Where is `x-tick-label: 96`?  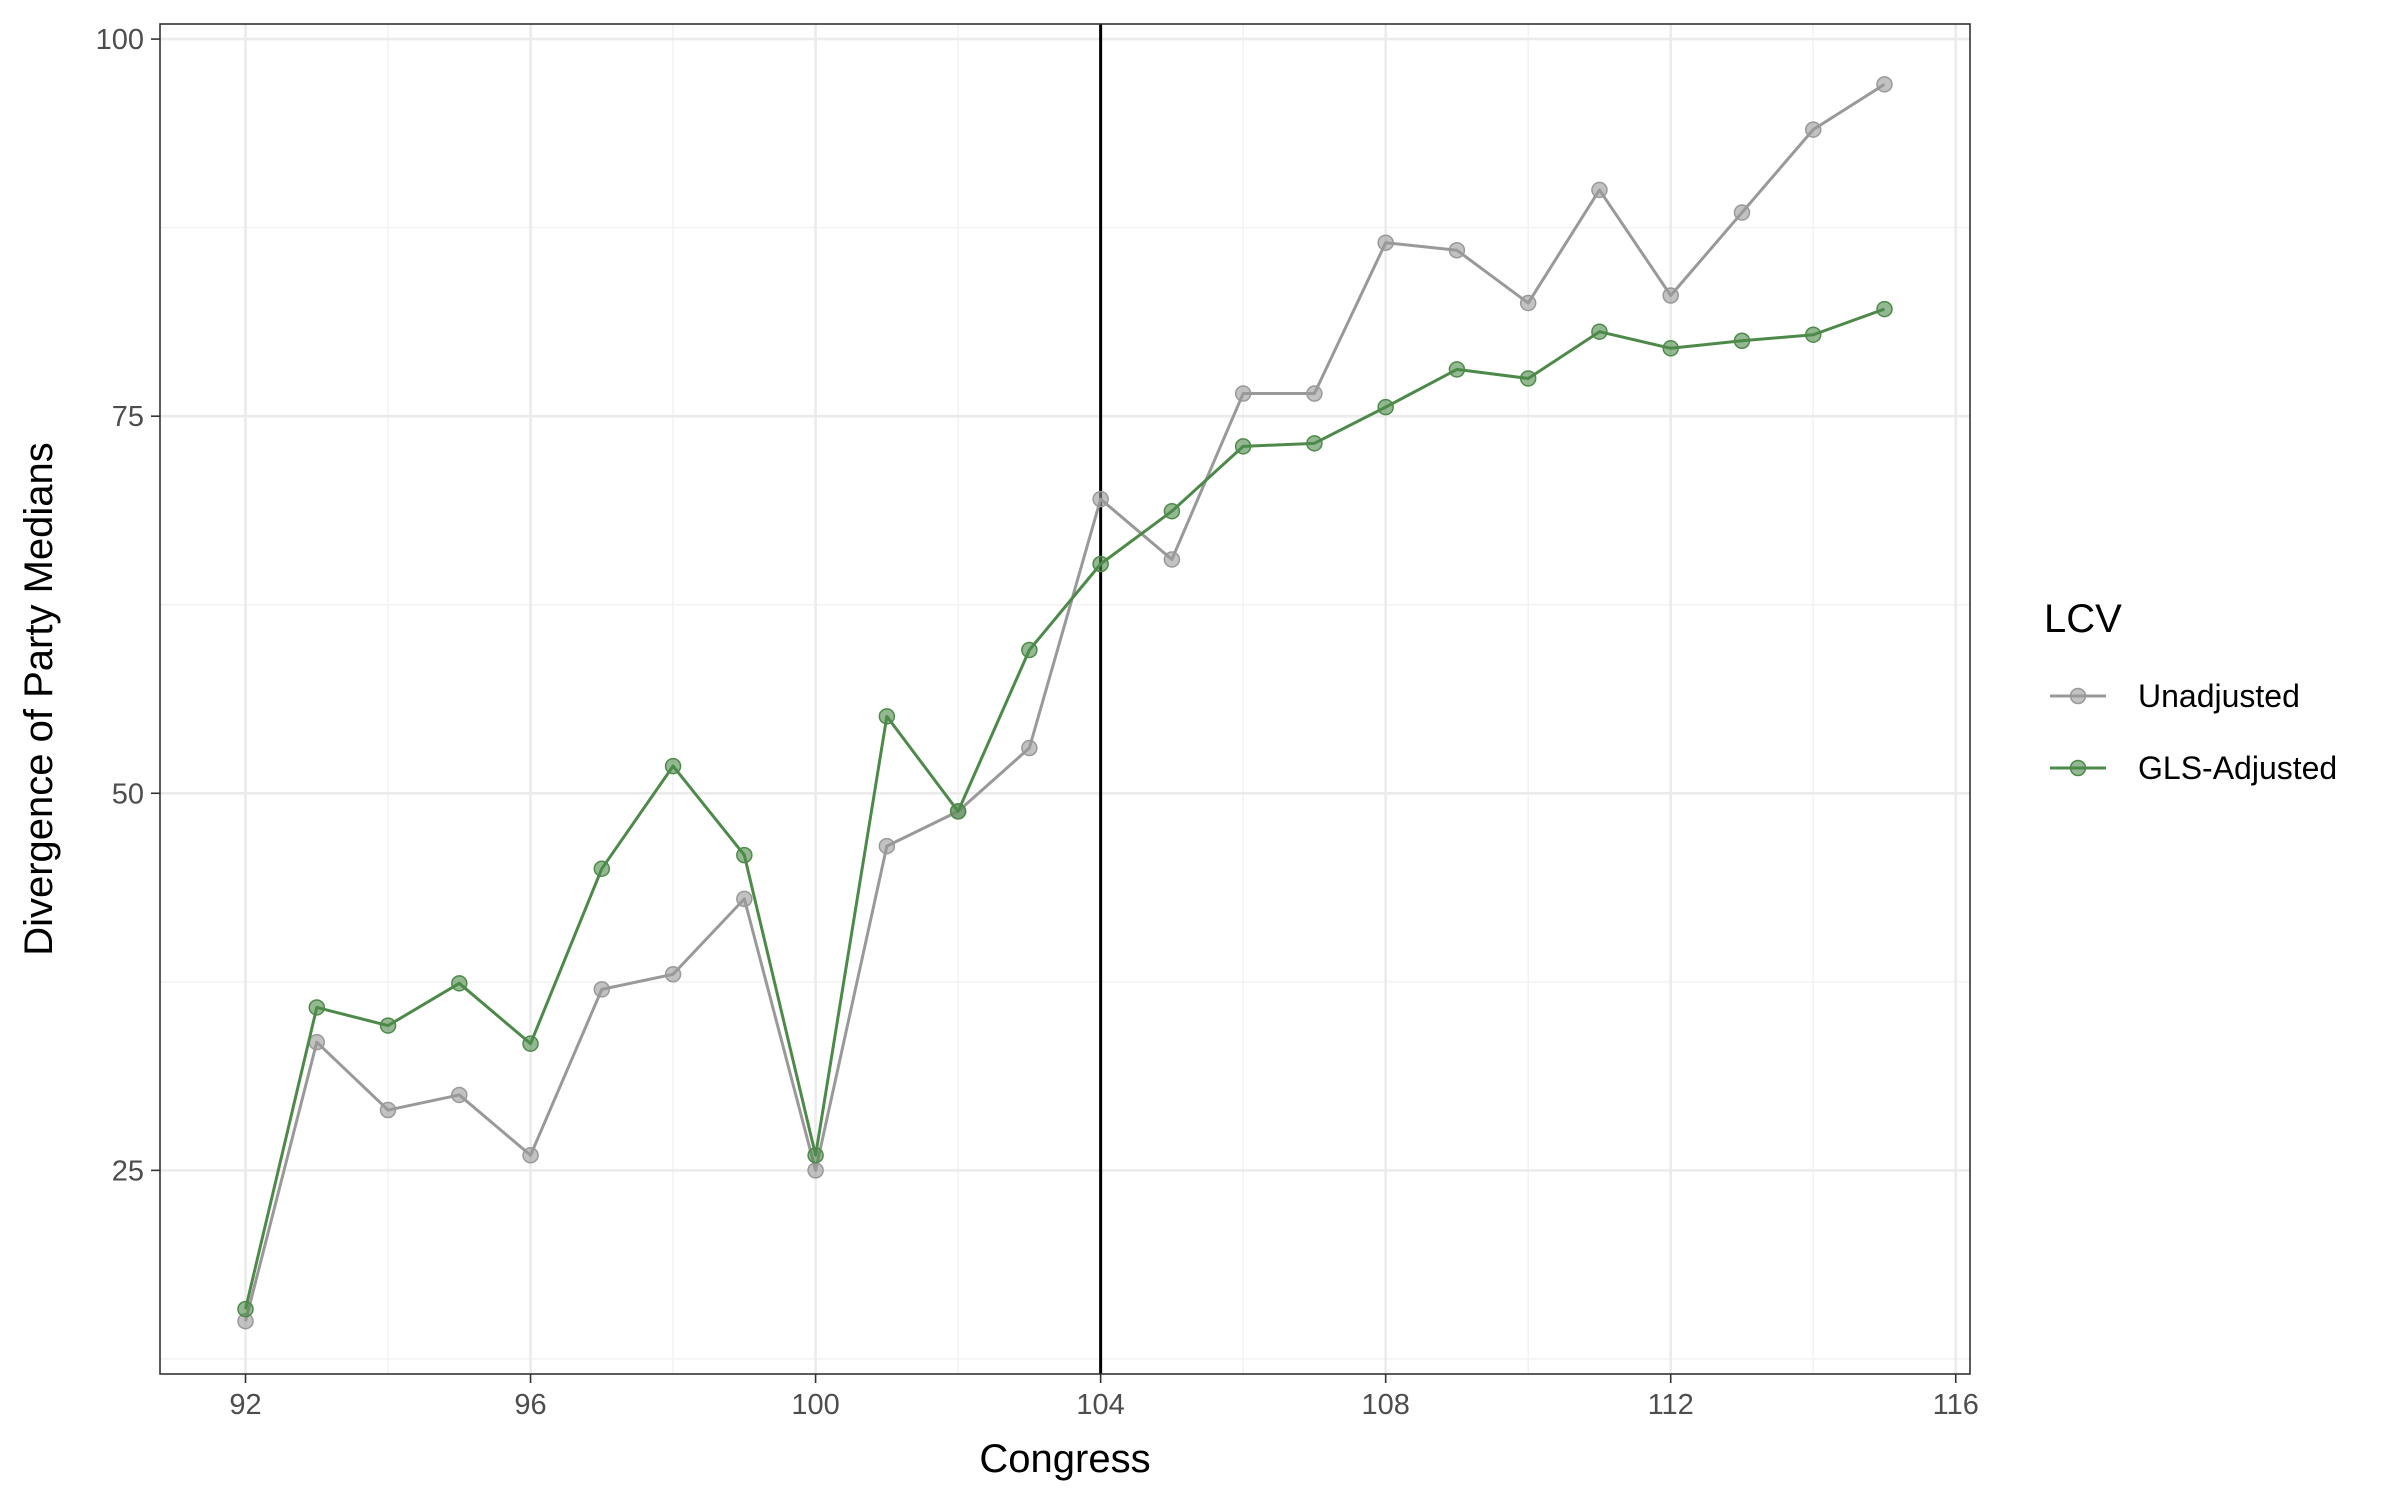
x-tick-label: 96 is located at coordinates (530, 1405).